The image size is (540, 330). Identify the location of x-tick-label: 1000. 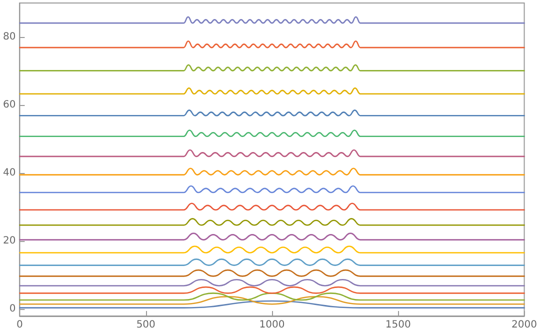
(272, 325).